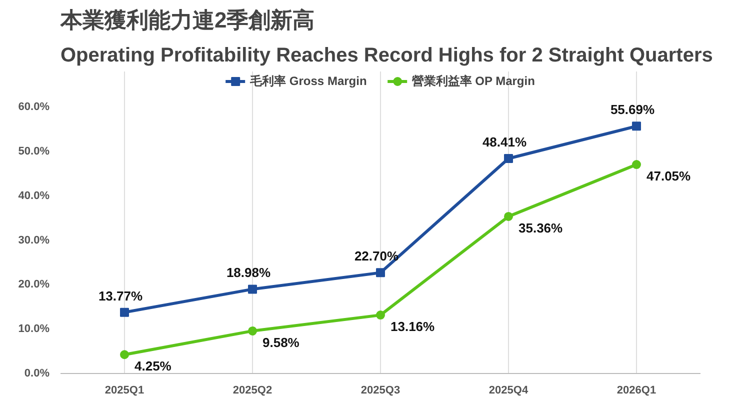 This screenshot has width=740, height=399. What do you see at coordinates (187, 20) in the screenshot?
I see `chart-title: 本業獲利能力連2季創新高` at bounding box center [187, 20].